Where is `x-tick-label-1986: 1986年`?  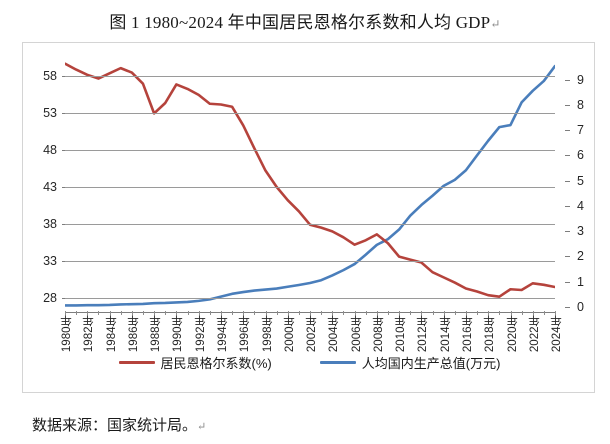
x-tick-label-1986: 1986年 is located at coordinates (133, 334).